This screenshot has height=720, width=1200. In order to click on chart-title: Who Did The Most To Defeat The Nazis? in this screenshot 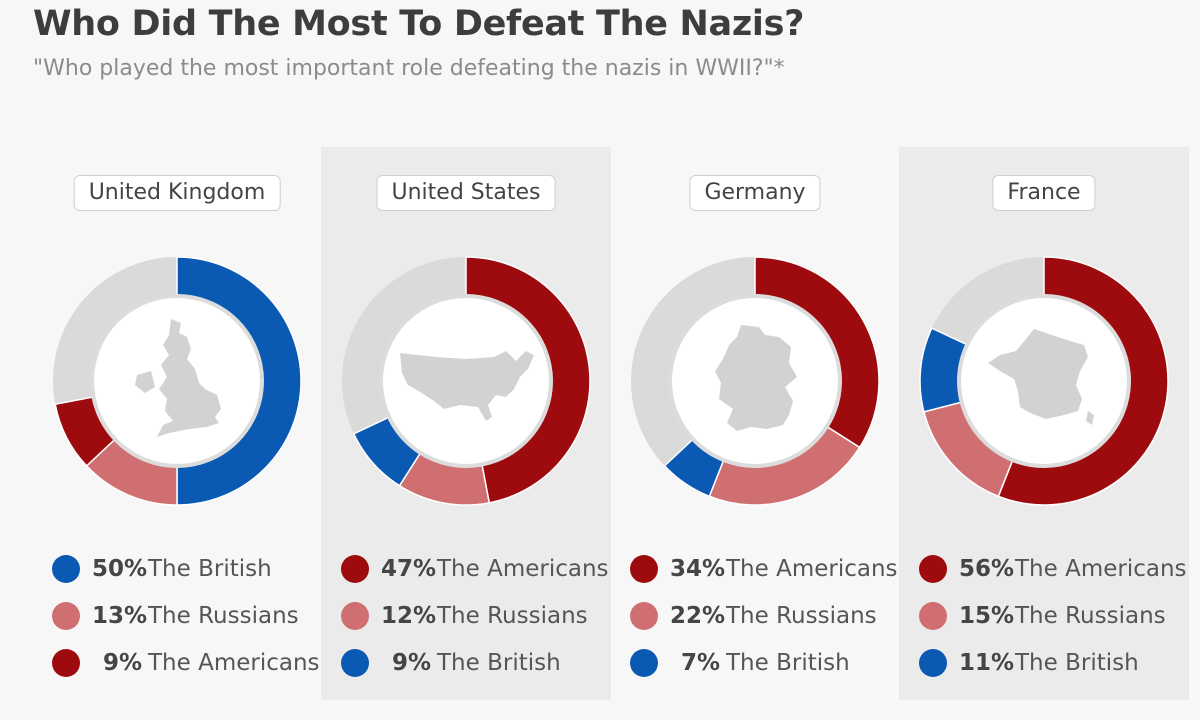, I will do `click(419, 24)`.